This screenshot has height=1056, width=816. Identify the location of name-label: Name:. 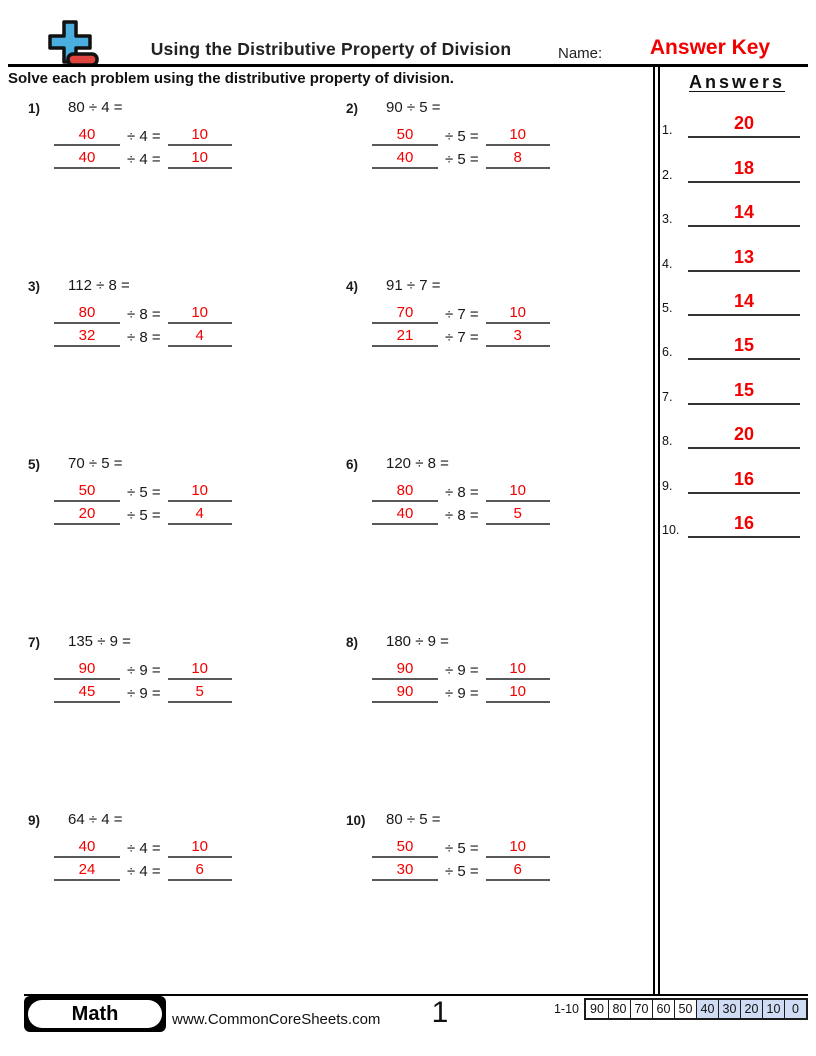
(580, 53).